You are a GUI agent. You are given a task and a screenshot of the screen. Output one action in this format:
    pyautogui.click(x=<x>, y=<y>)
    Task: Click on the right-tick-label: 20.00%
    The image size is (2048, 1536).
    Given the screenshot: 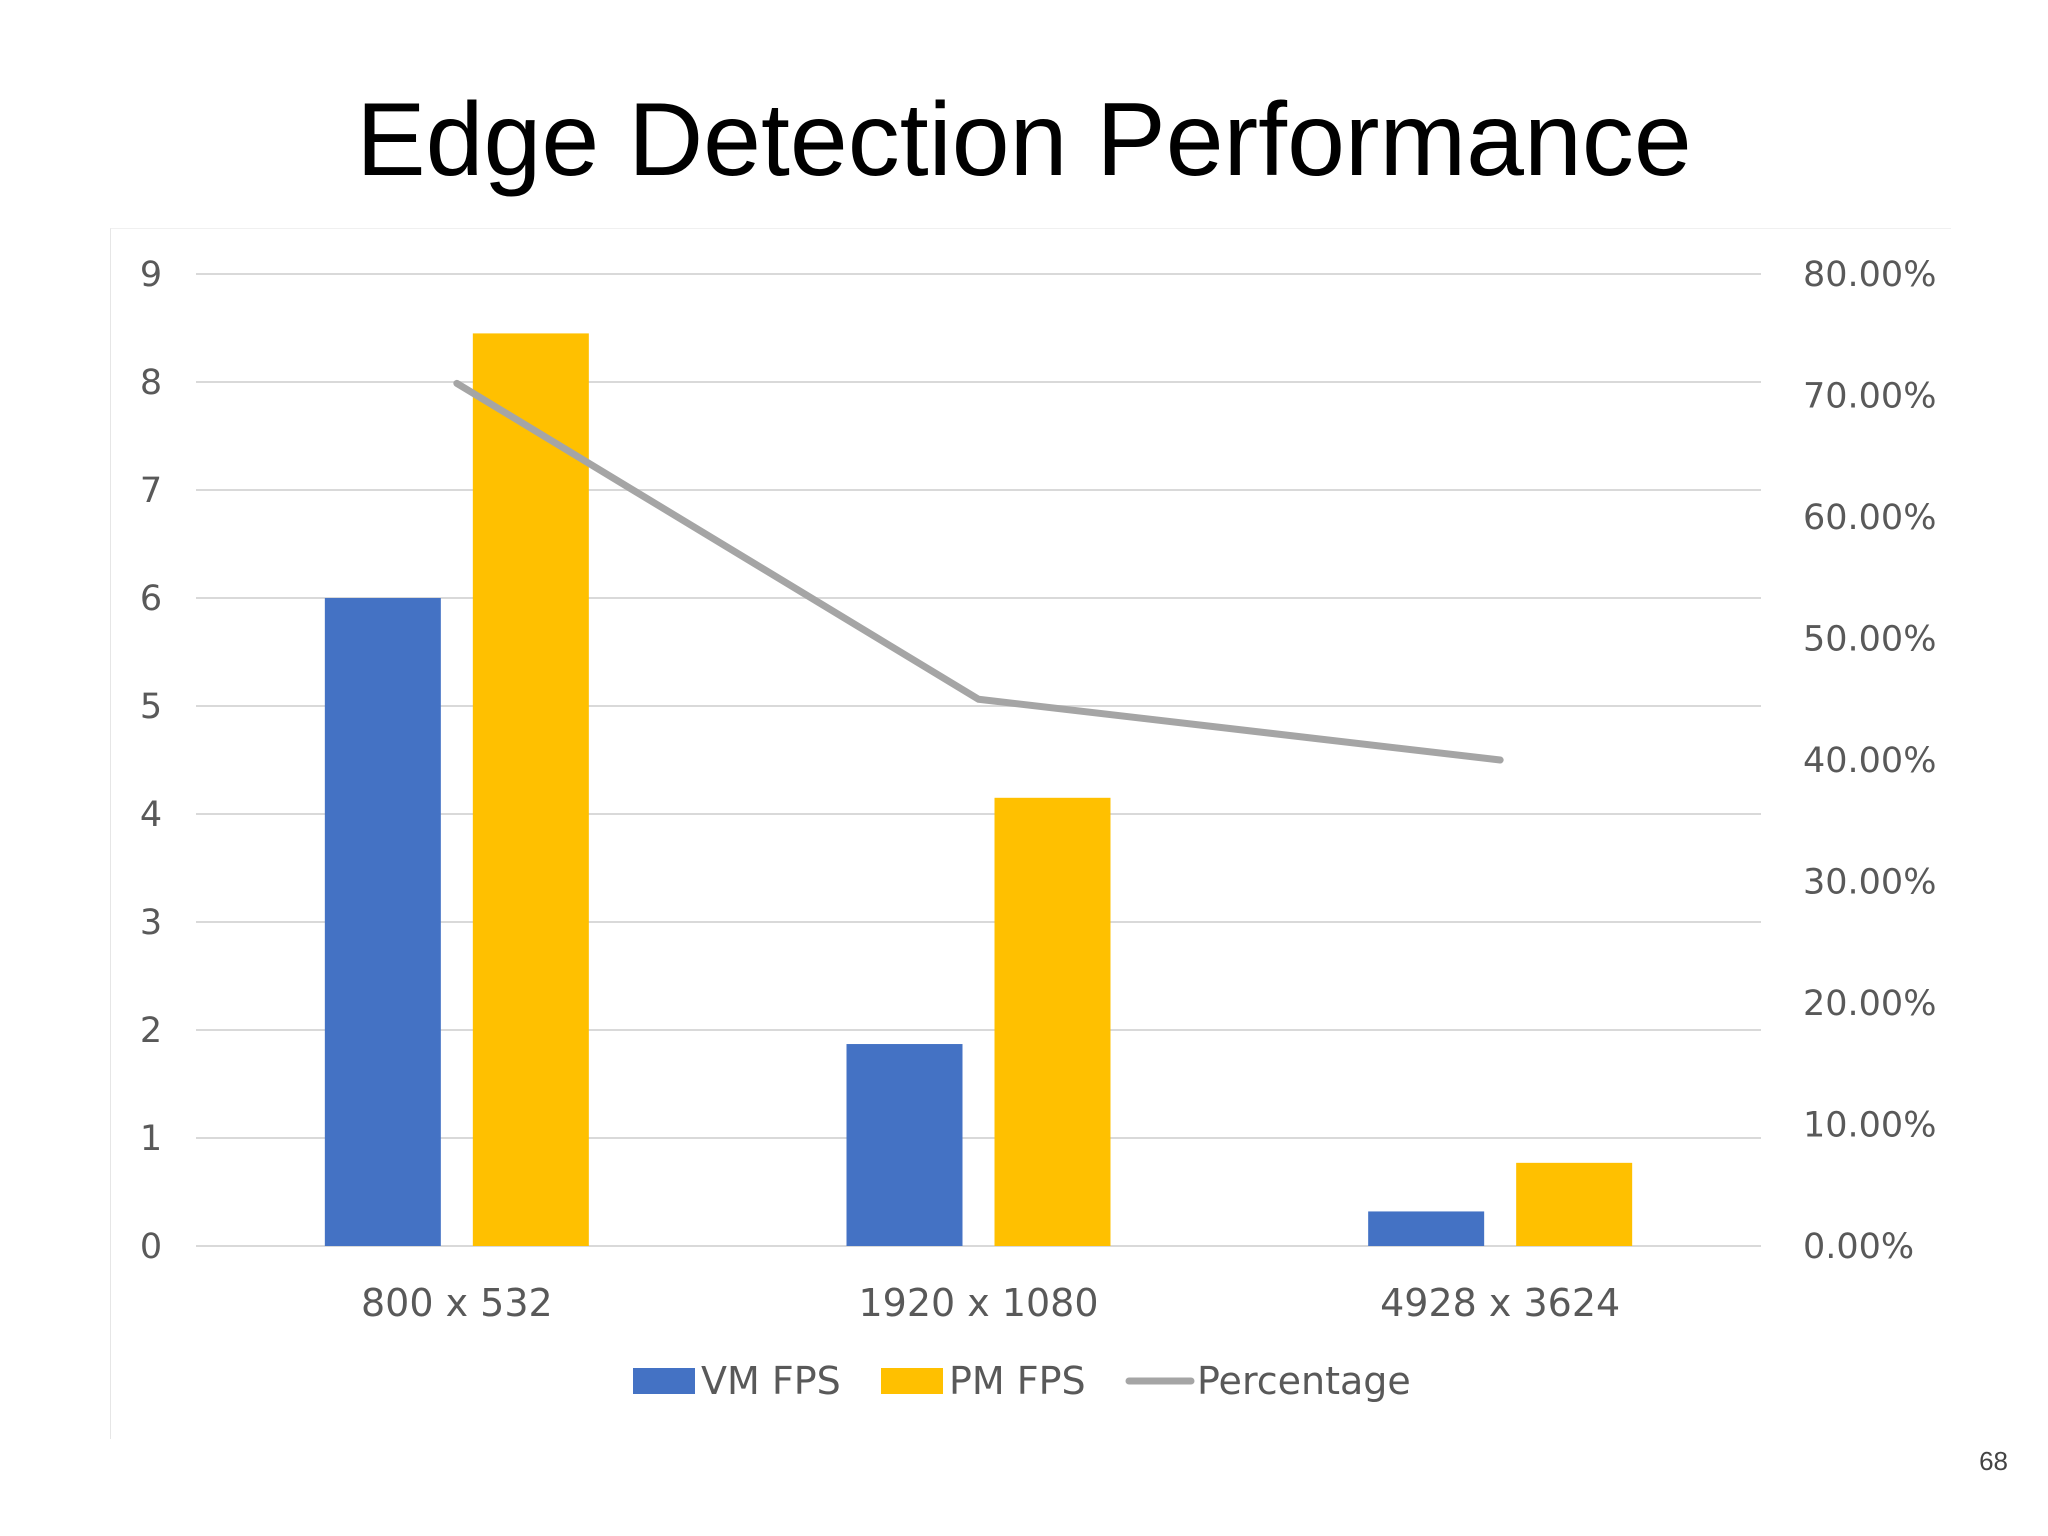 What is the action you would take?
    pyautogui.click(x=1869, y=1004)
    